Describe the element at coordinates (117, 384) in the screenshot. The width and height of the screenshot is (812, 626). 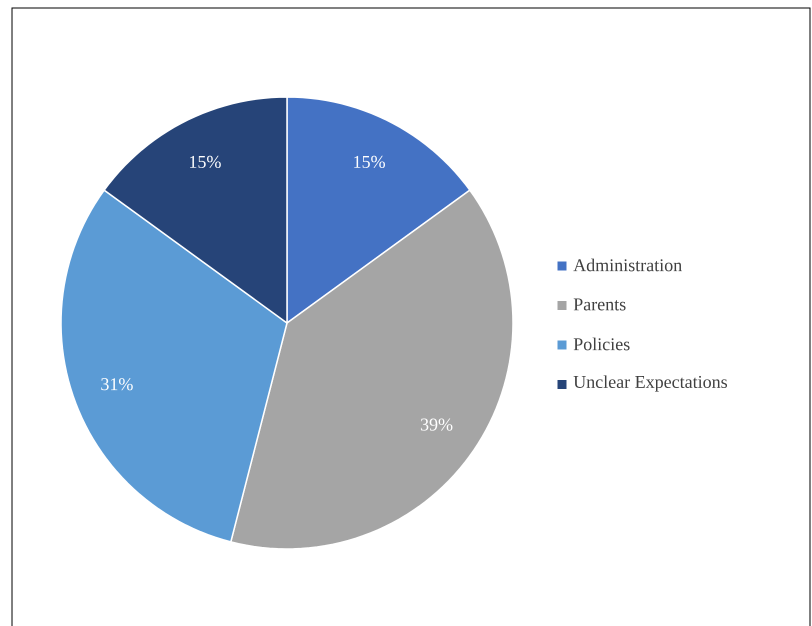
I see `data-label: 31%` at that location.